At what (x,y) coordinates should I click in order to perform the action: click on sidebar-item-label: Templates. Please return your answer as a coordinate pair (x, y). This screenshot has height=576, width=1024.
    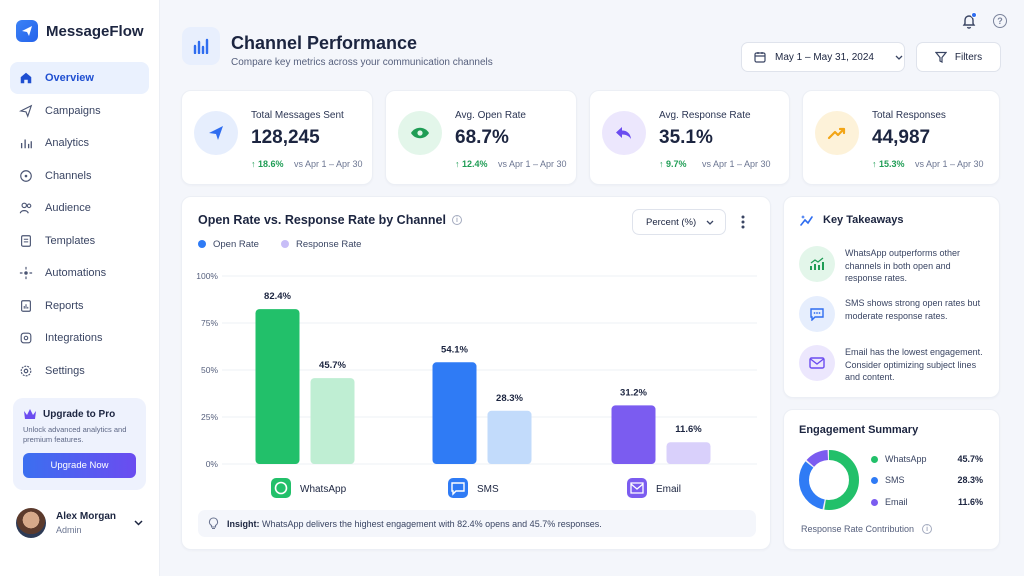
    Looking at the image, I should click on (70, 240).